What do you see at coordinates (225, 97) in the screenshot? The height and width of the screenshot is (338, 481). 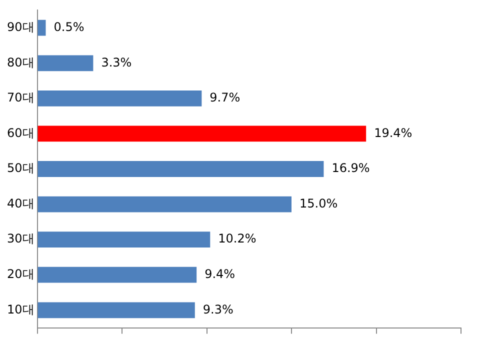 I see `data-label: 9.7%` at bounding box center [225, 97].